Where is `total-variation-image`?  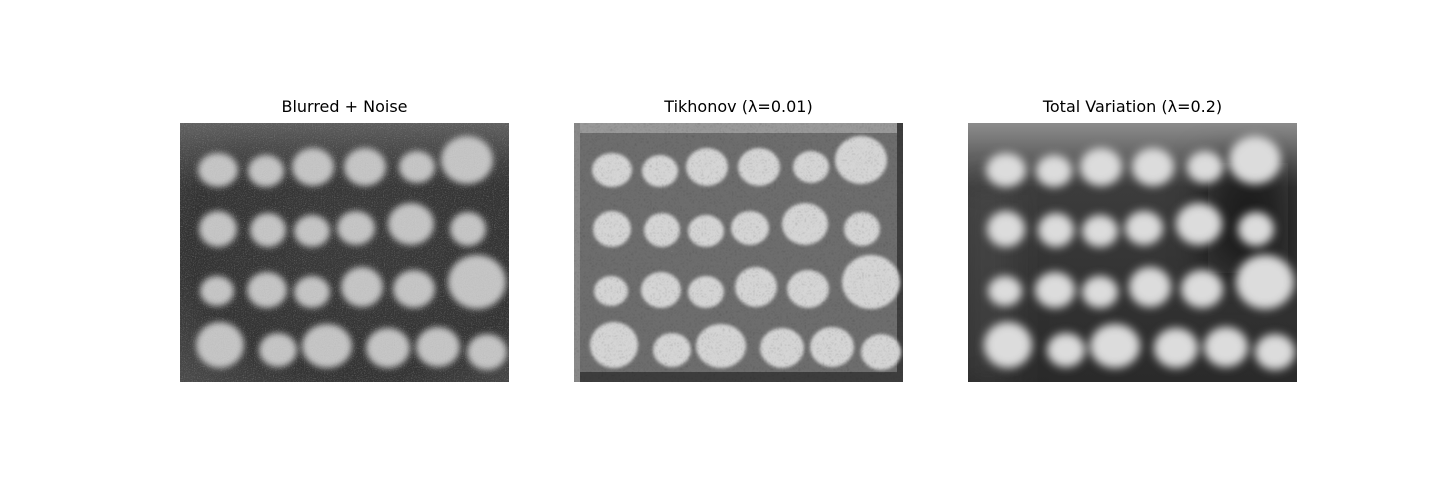
total-variation-image is located at coordinates (1132, 252).